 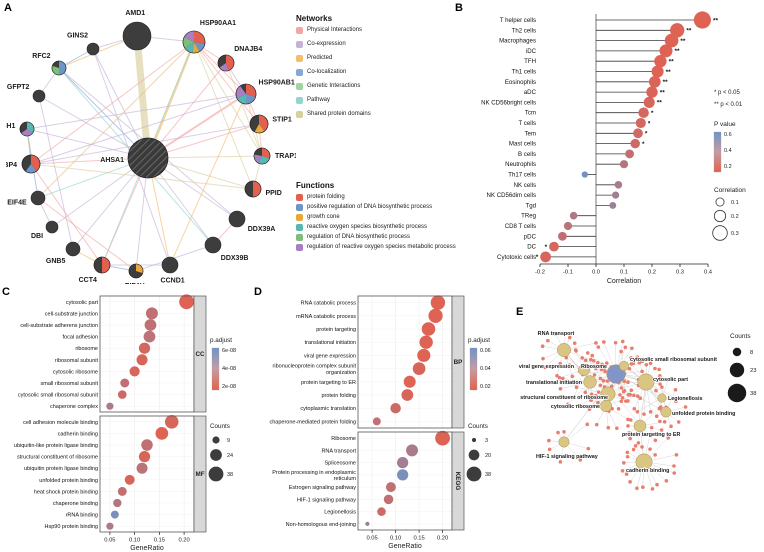 What do you see at coordinates (554, 383) in the screenshot?
I see `pathway-hub-label: translational initiation` at bounding box center [554, 383].